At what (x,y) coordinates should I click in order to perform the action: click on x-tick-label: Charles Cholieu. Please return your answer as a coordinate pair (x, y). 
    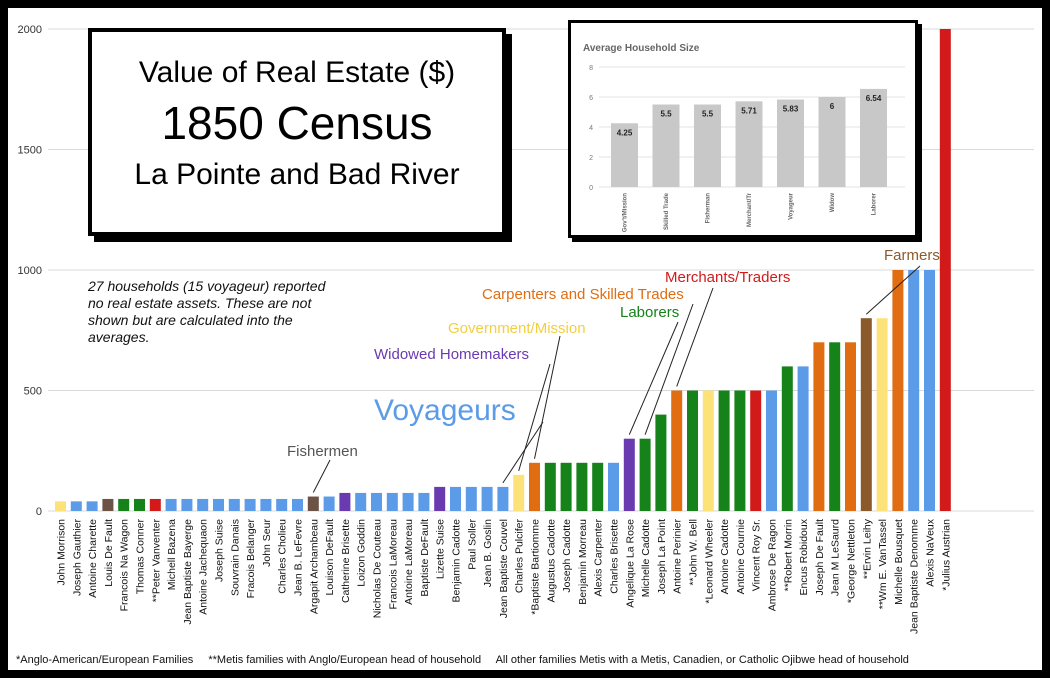
    Looking at the image, I should click on (283, 556).